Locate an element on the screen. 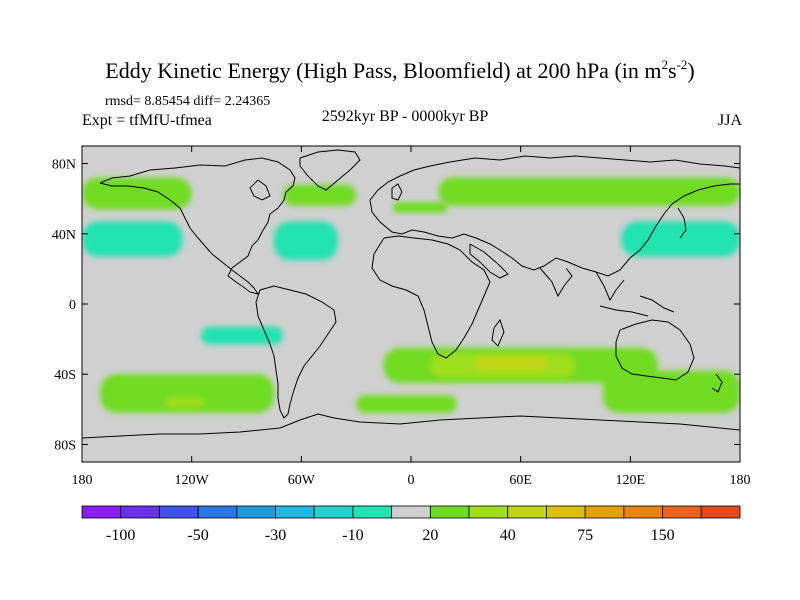 This screenshot has width=800, height=600. lon-tick-label: 120E is located at coordinates (631, 480).